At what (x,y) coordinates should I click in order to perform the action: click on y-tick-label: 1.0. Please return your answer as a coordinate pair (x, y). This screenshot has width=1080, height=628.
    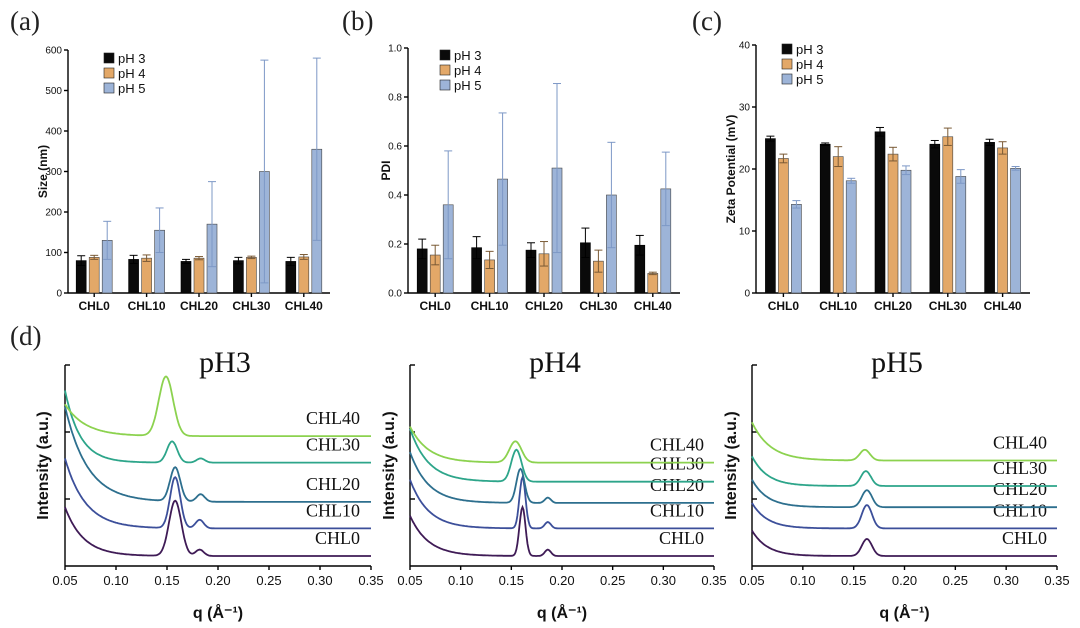
    Looking at the image, I should click on (395, 49).